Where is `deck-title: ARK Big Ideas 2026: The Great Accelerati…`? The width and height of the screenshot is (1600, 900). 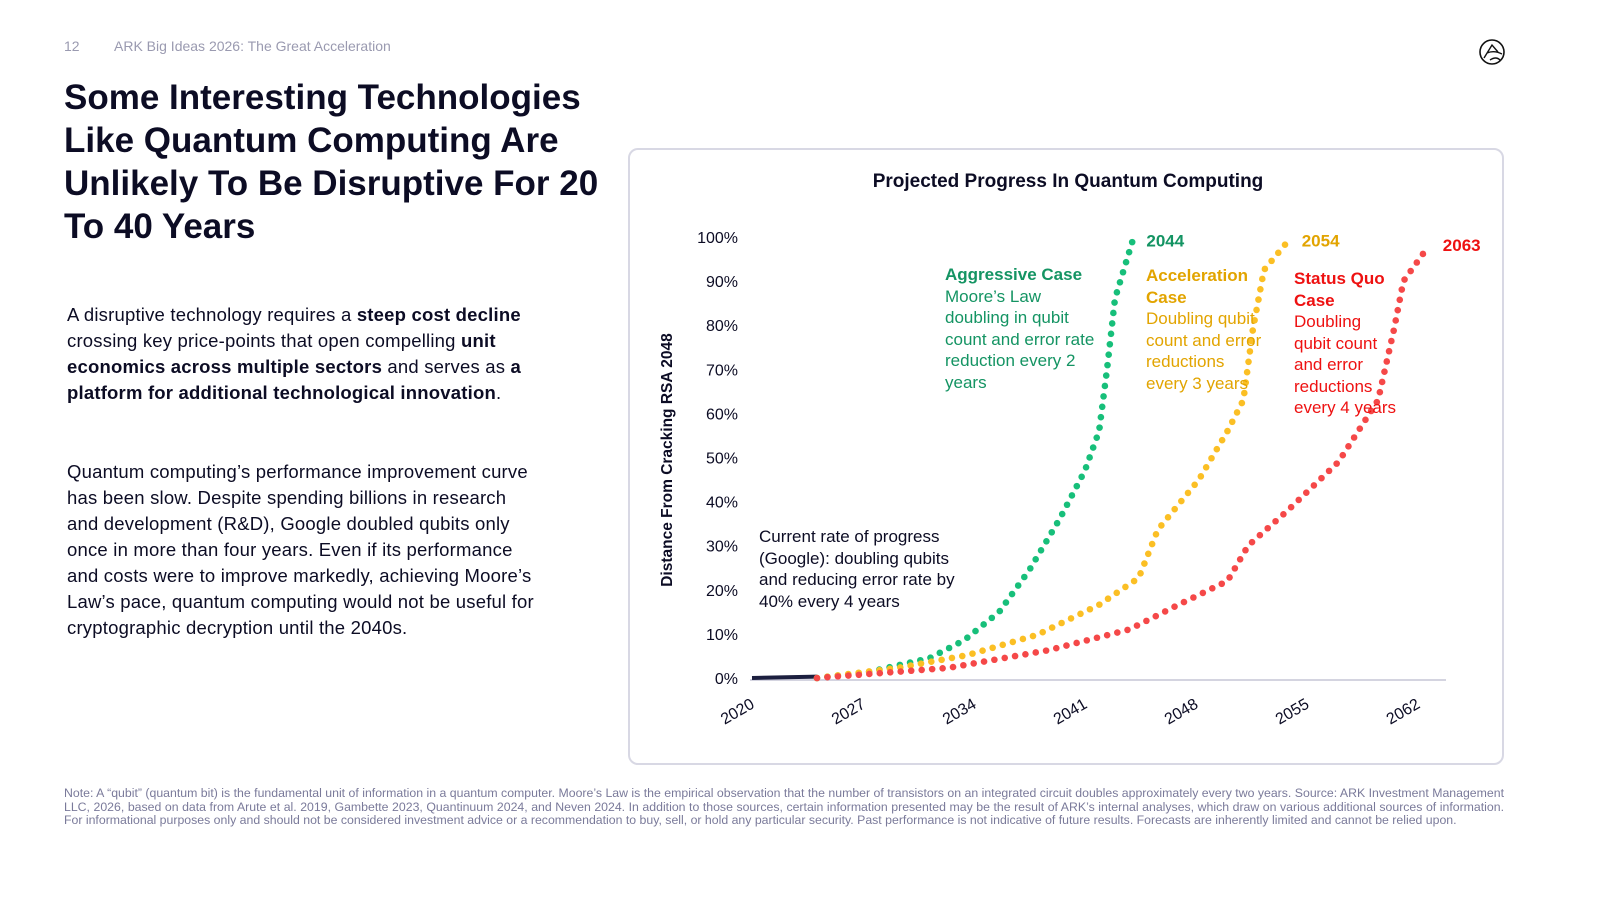 deck-title: ARK Big Ideas 2026: The Great Accelerati… is located at coordinates (252, 46).